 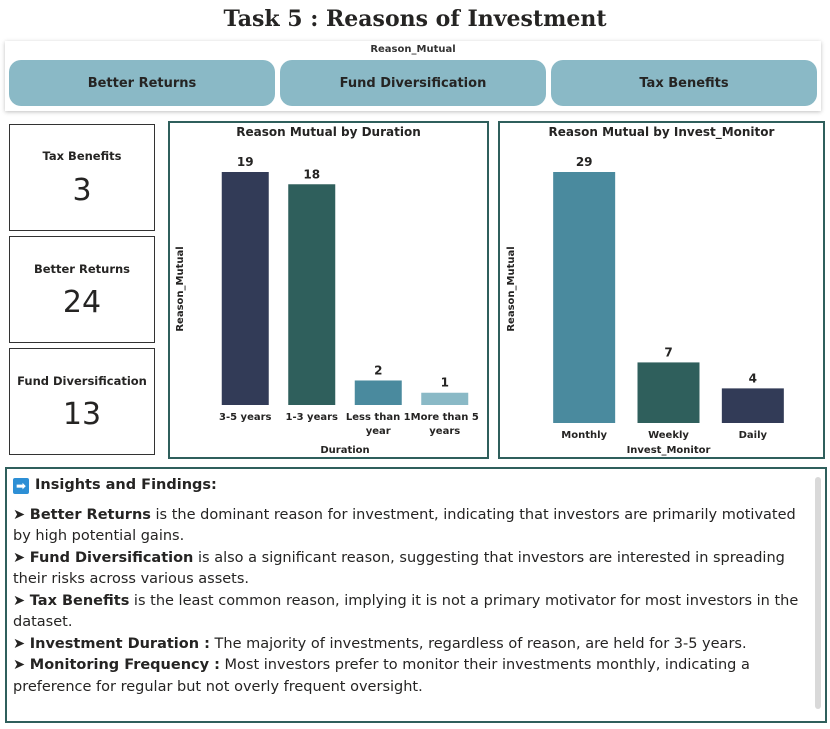 What do you see at coordinates (378, 392) in the screenshot?
I see `bar-less-than-1-year` at bounding box center [378, 392].